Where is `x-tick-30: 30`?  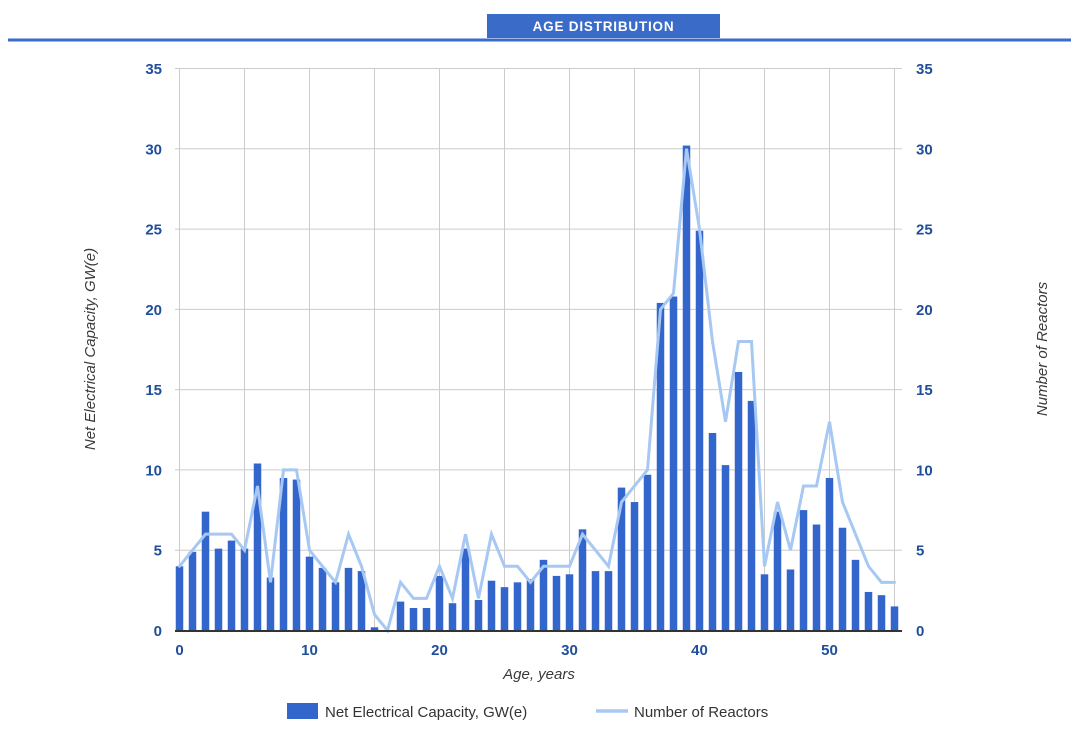 x-tick-30: 30 is located at coordinates (569, 650).